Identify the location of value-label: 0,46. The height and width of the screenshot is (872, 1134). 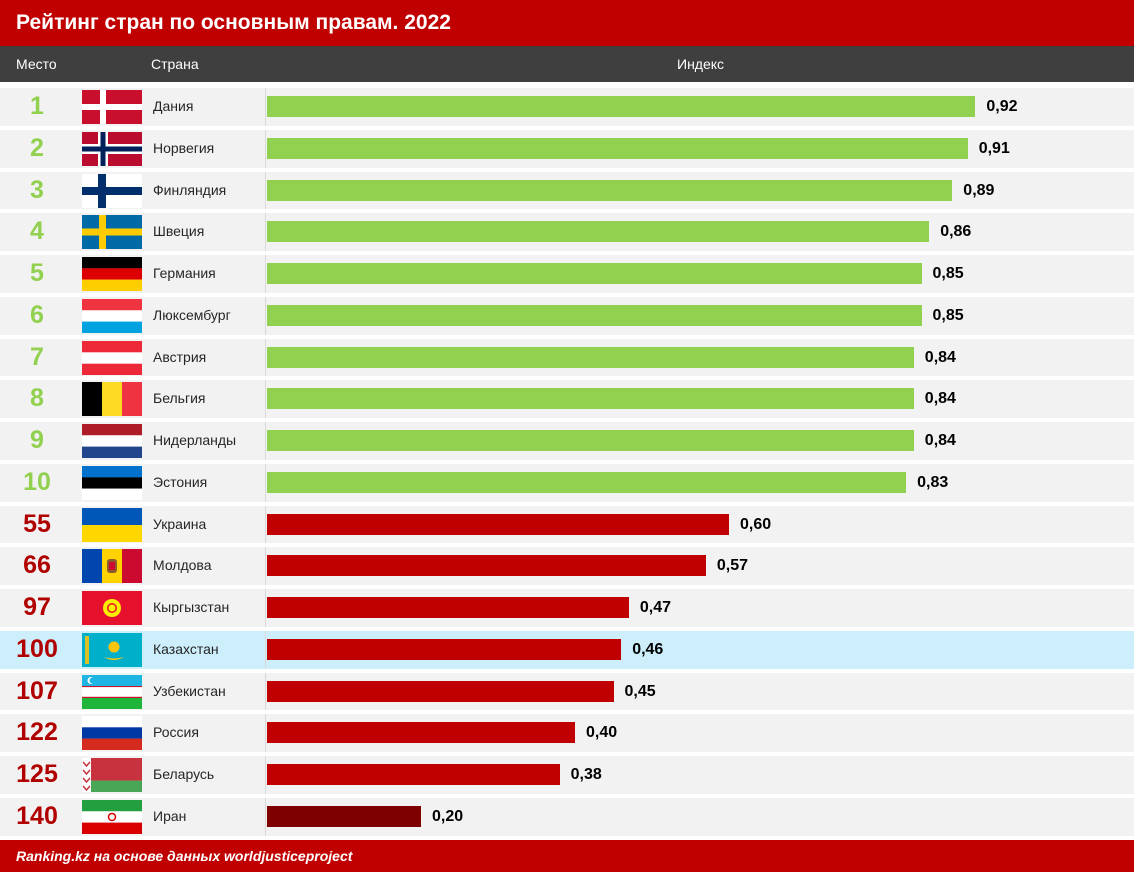
(648, 649).